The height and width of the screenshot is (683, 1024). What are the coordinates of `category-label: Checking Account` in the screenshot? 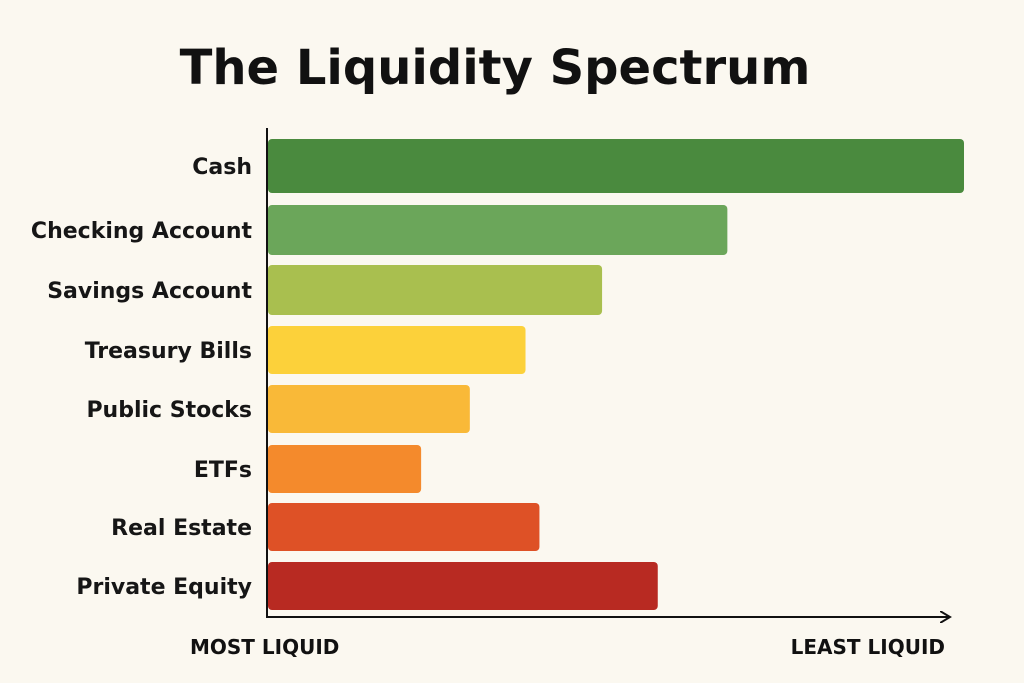 It's located at (142, 231).